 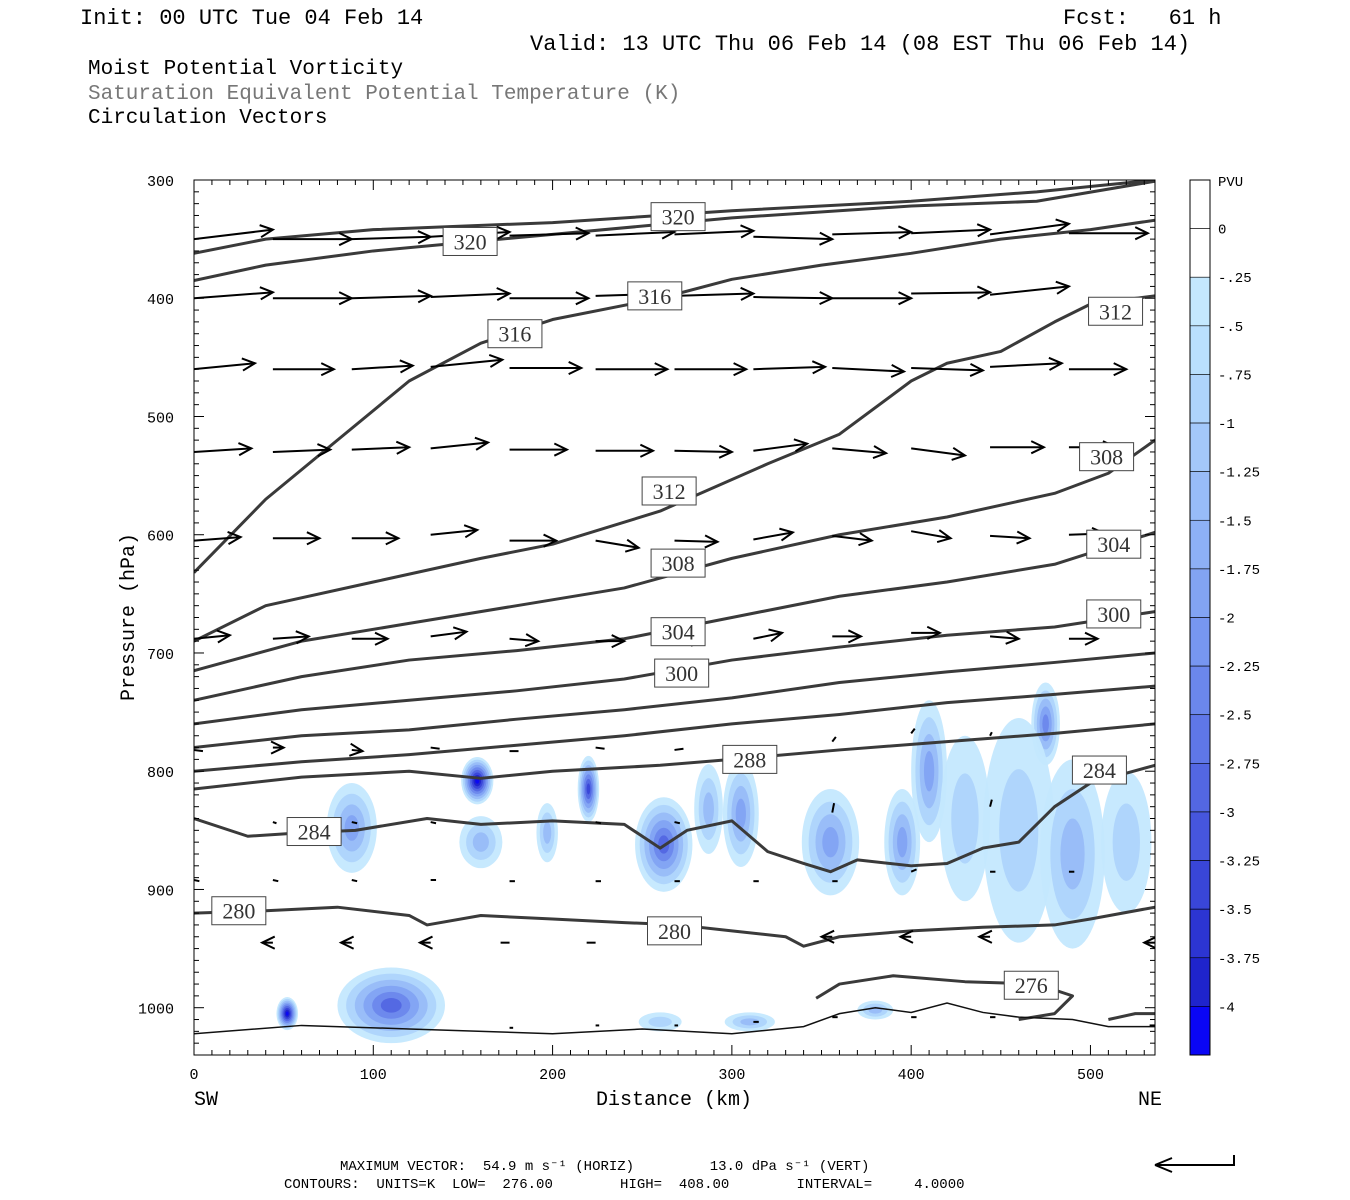 I want to click on contour-label: 316, so click(x=515, y=334).